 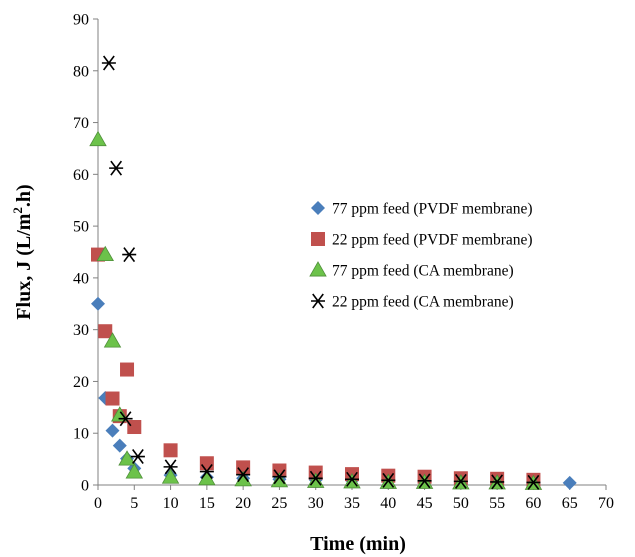 What do you see at coordinates (85, 253) in the screenshot?
I see `y-ticks: 0 10 20 30 40 50 60 70 80 90` at bounding box center [85, 253].